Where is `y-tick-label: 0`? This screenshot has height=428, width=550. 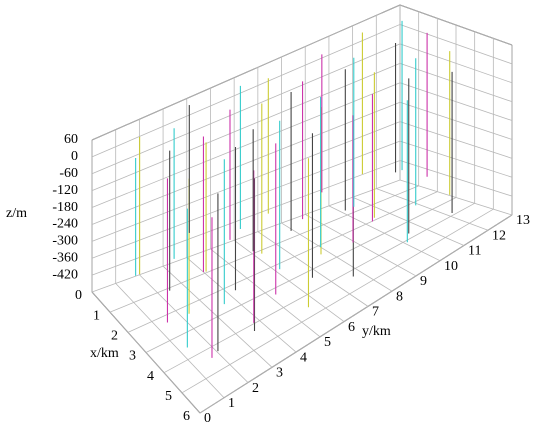
y-tick-label: 0 is located at coordinates (207, 418).